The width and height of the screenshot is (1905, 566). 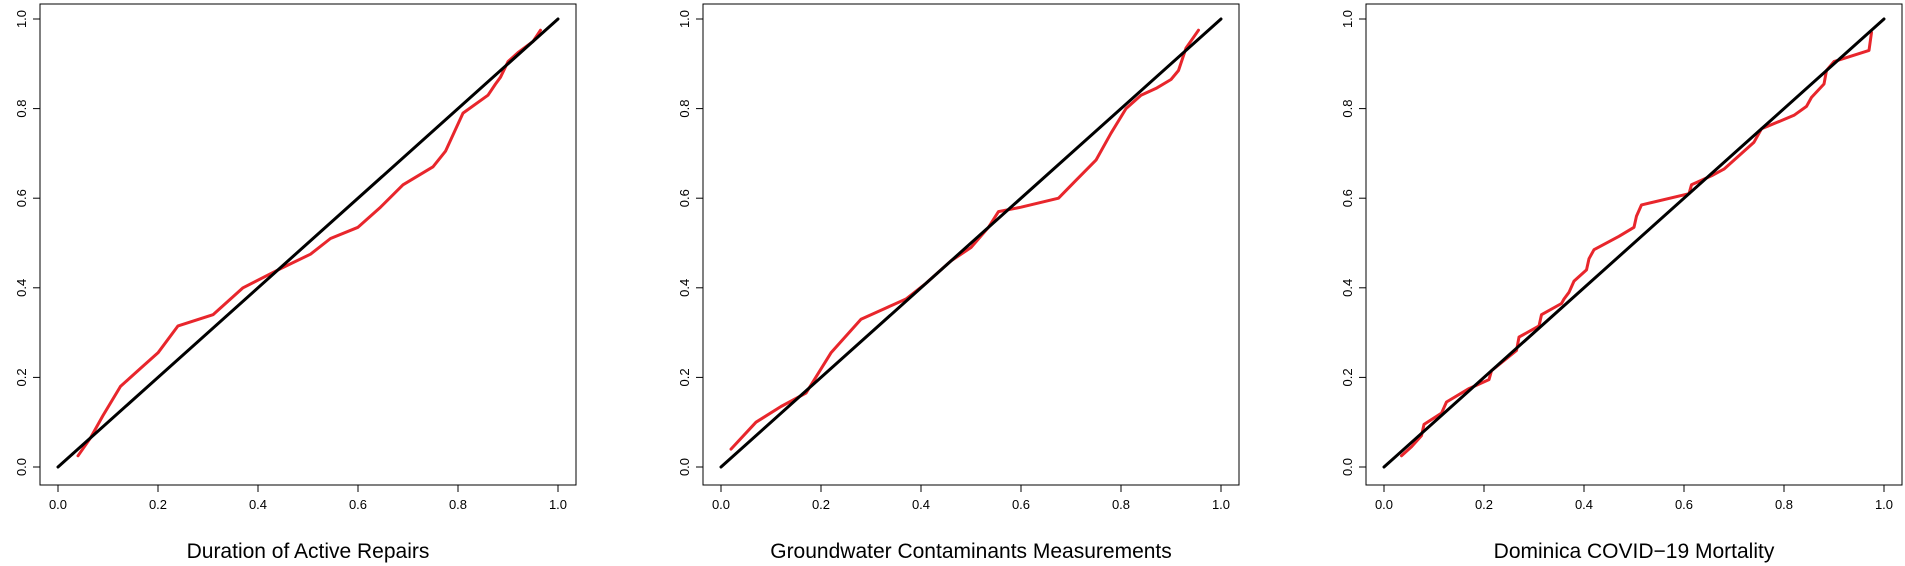 I want to click on x-axis-title: Duration of Active Repairs, so click(x=308, y=551).